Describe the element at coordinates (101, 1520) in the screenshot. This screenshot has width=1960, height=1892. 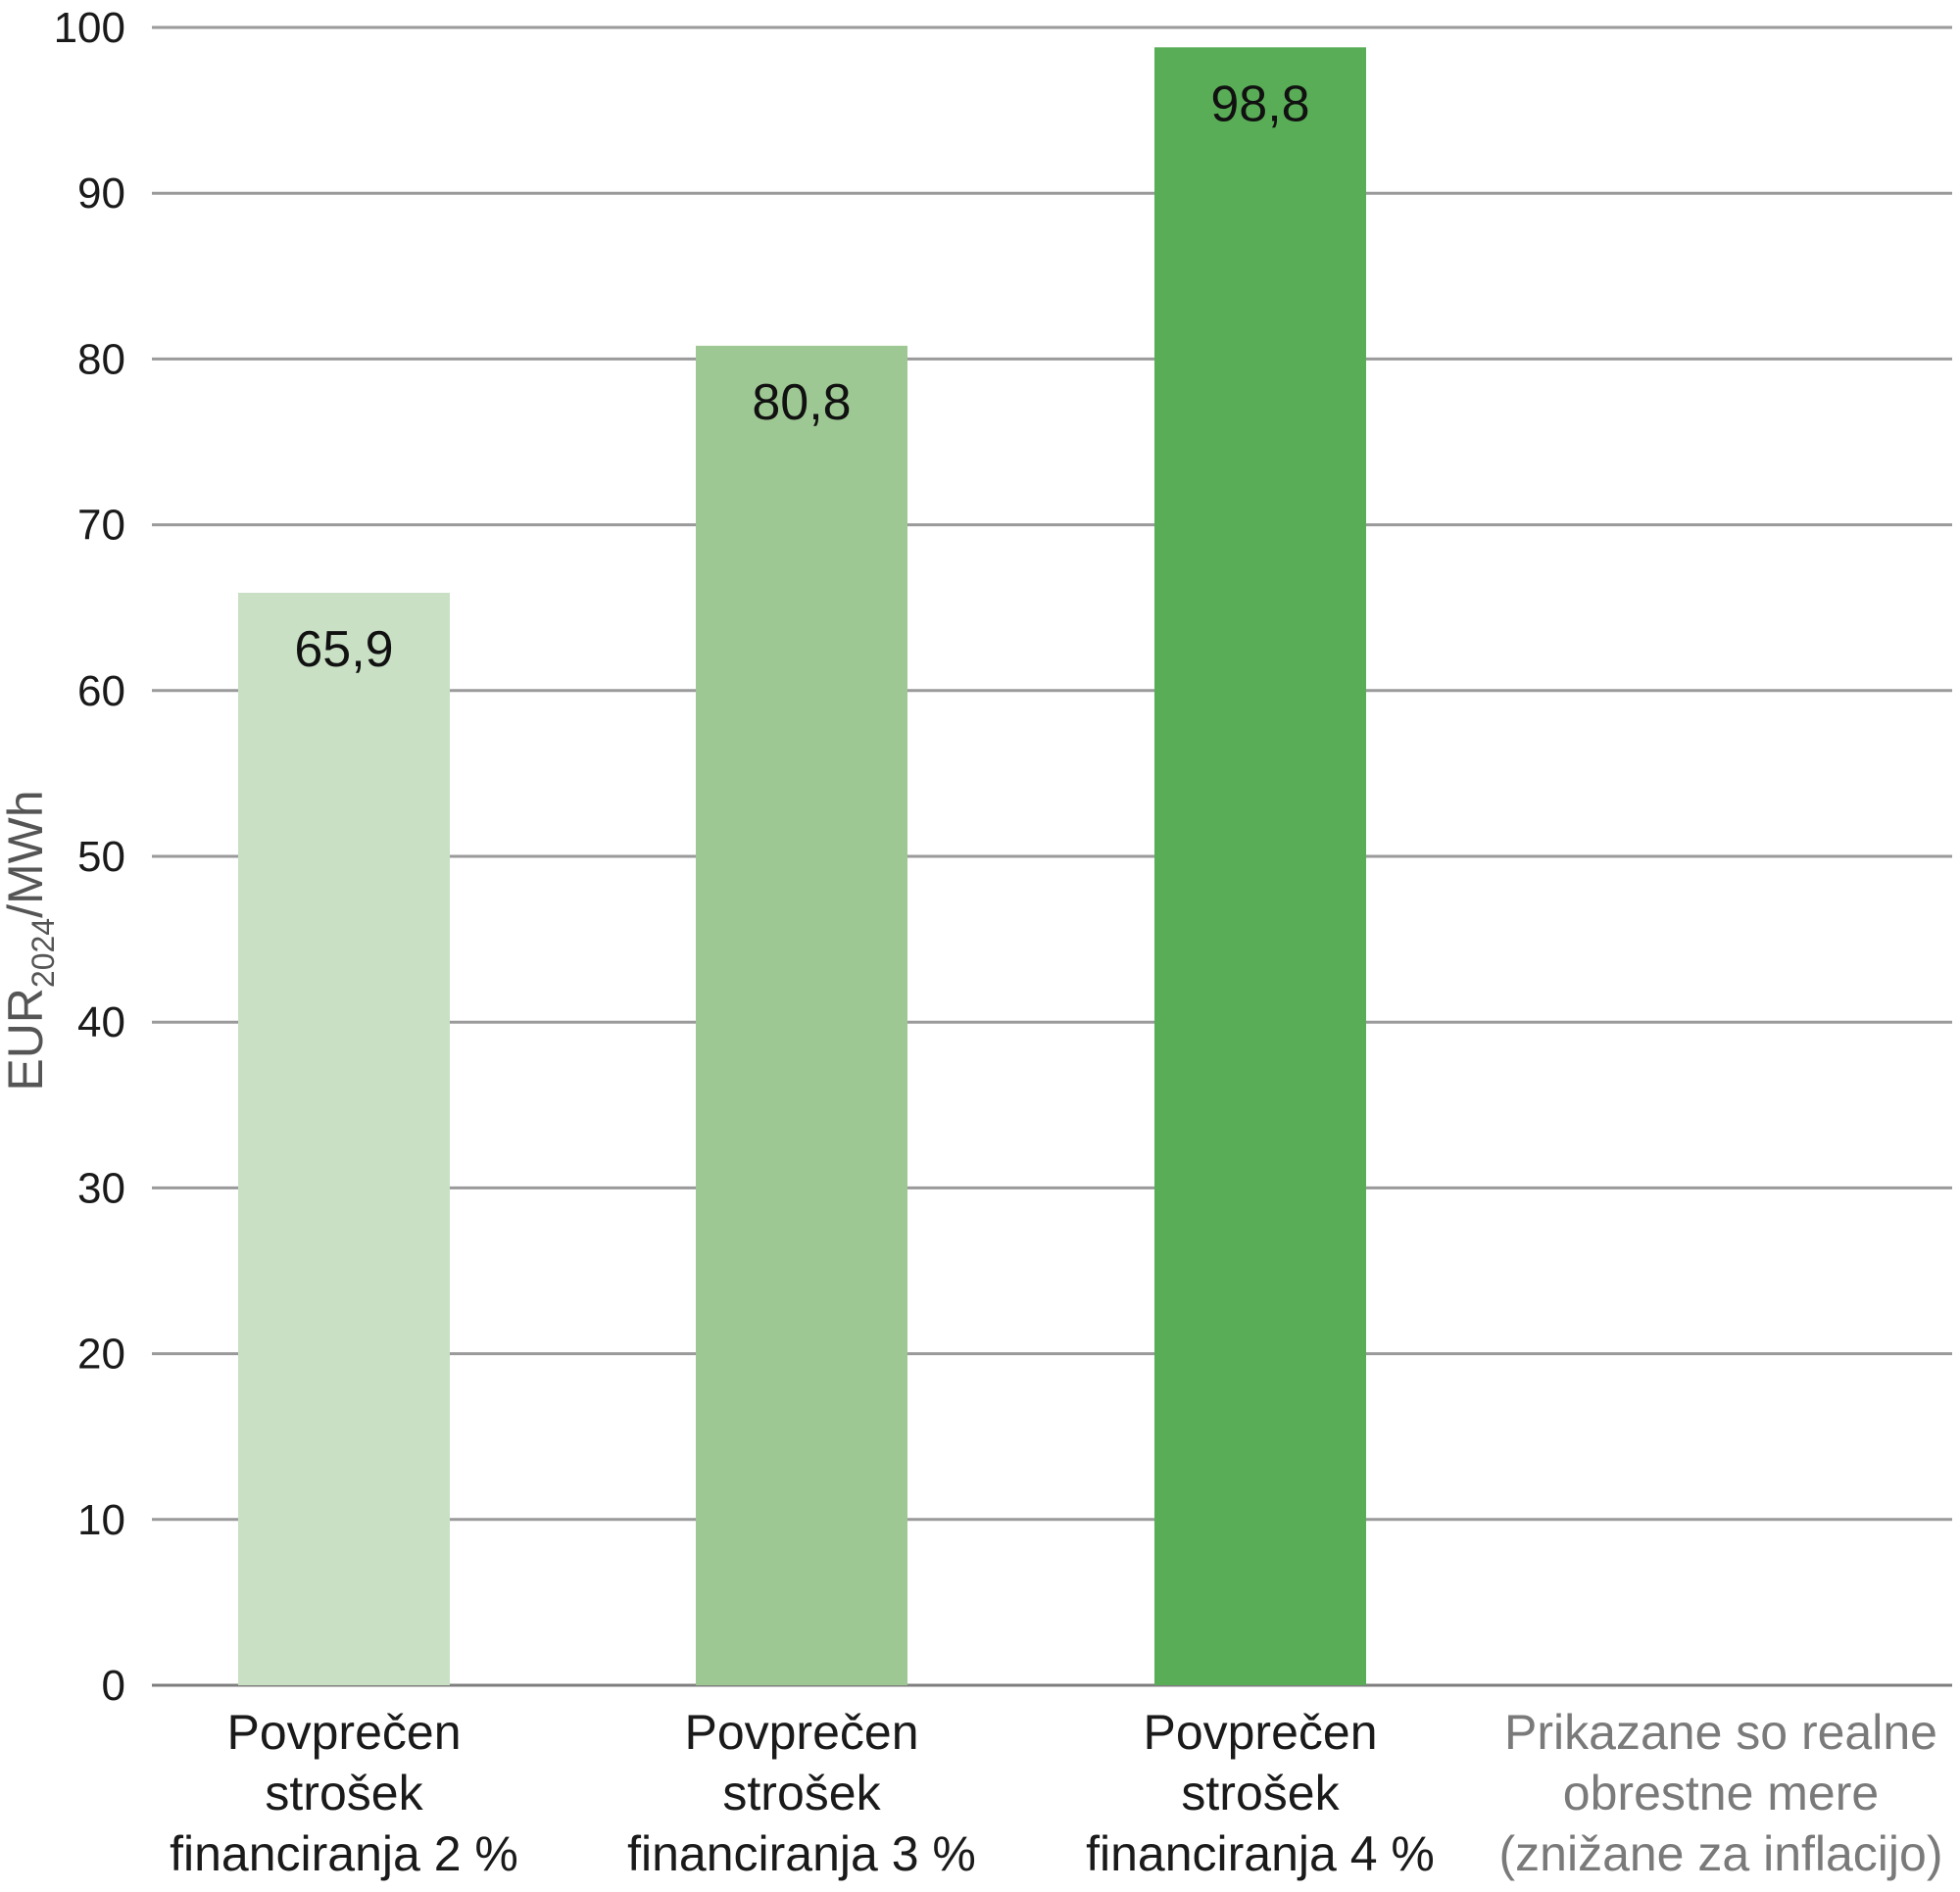
I see `y-tick-label: 10` at that location.